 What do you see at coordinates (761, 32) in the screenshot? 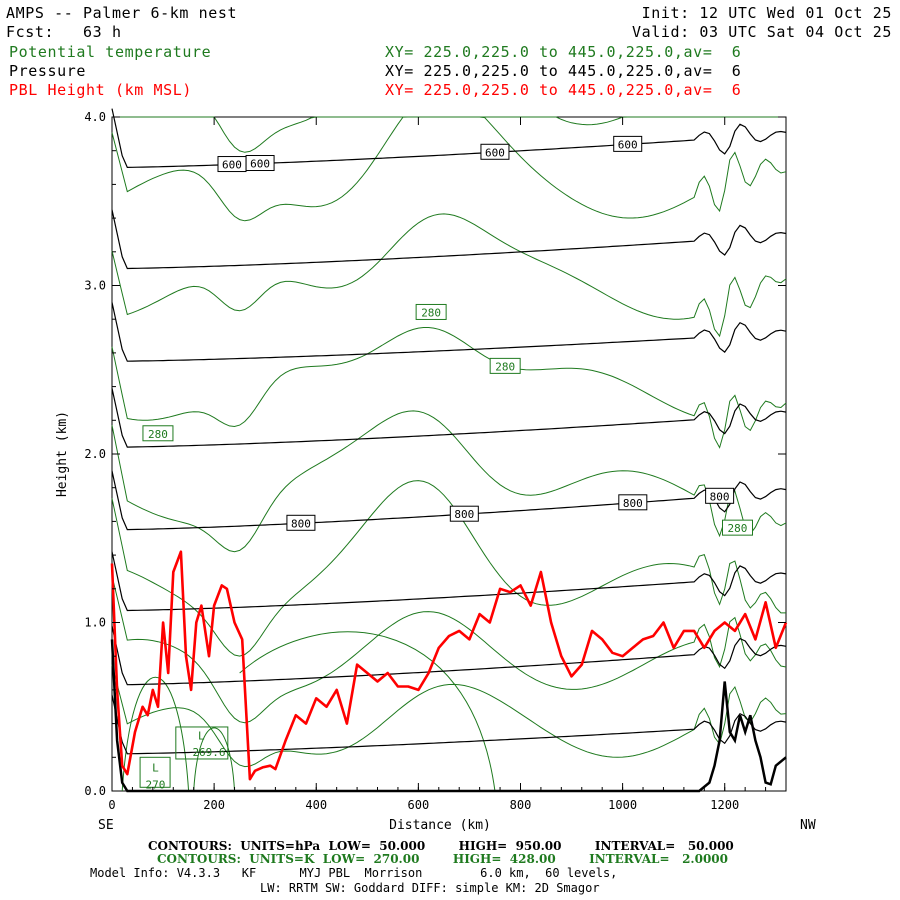
I see `valid-time: Valid: 03 UTC Sat 04 Oct 25` at bounding box center [761, 32].